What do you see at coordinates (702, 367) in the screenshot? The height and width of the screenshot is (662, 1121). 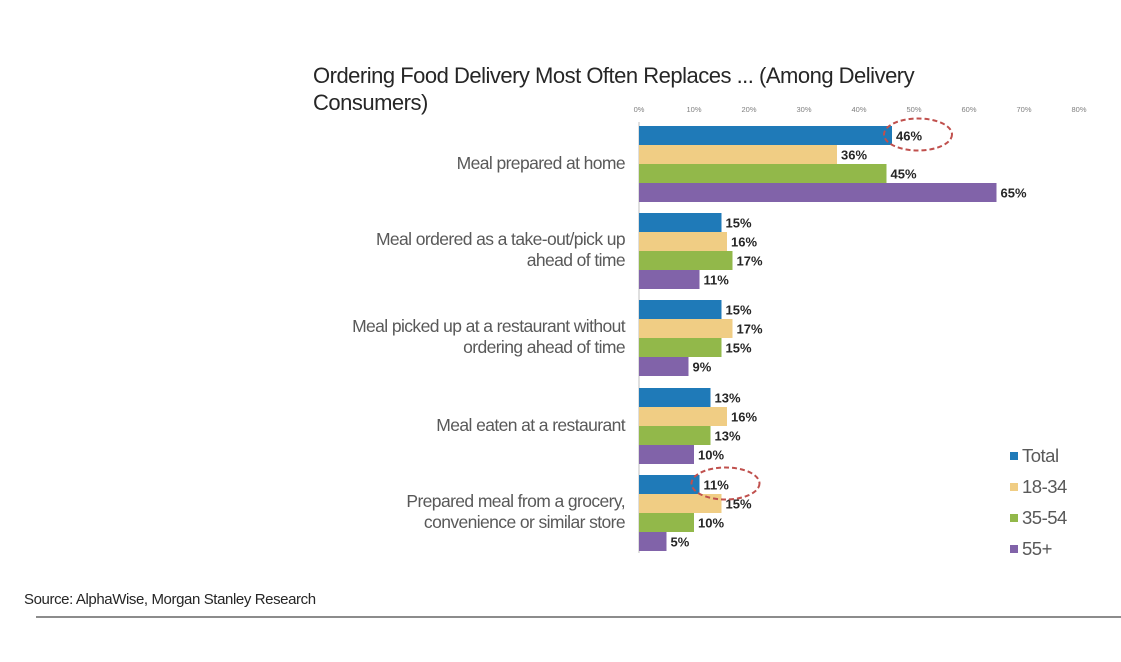 I see `data-label: 9%` at bounding box center [702, 367].